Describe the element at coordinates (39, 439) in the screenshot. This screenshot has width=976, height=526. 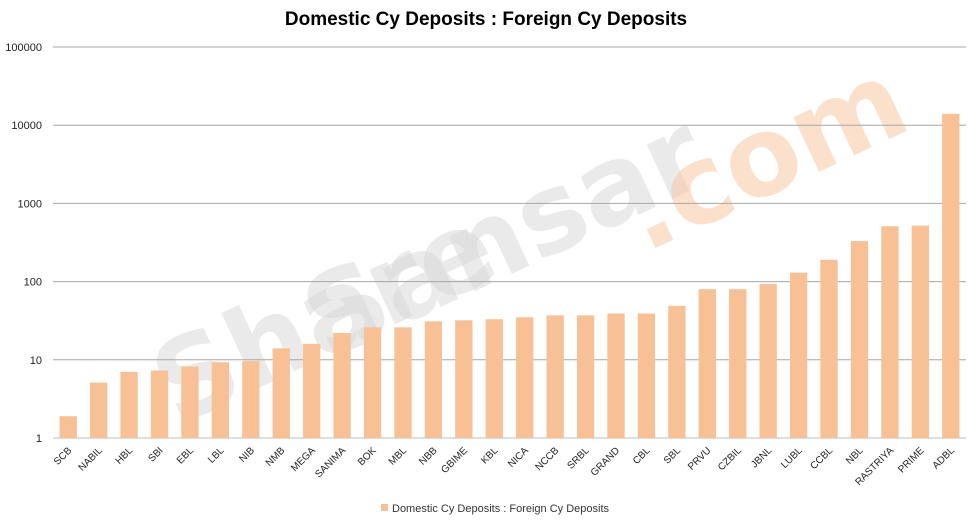
I see `y-tick-label: 1` at that location.